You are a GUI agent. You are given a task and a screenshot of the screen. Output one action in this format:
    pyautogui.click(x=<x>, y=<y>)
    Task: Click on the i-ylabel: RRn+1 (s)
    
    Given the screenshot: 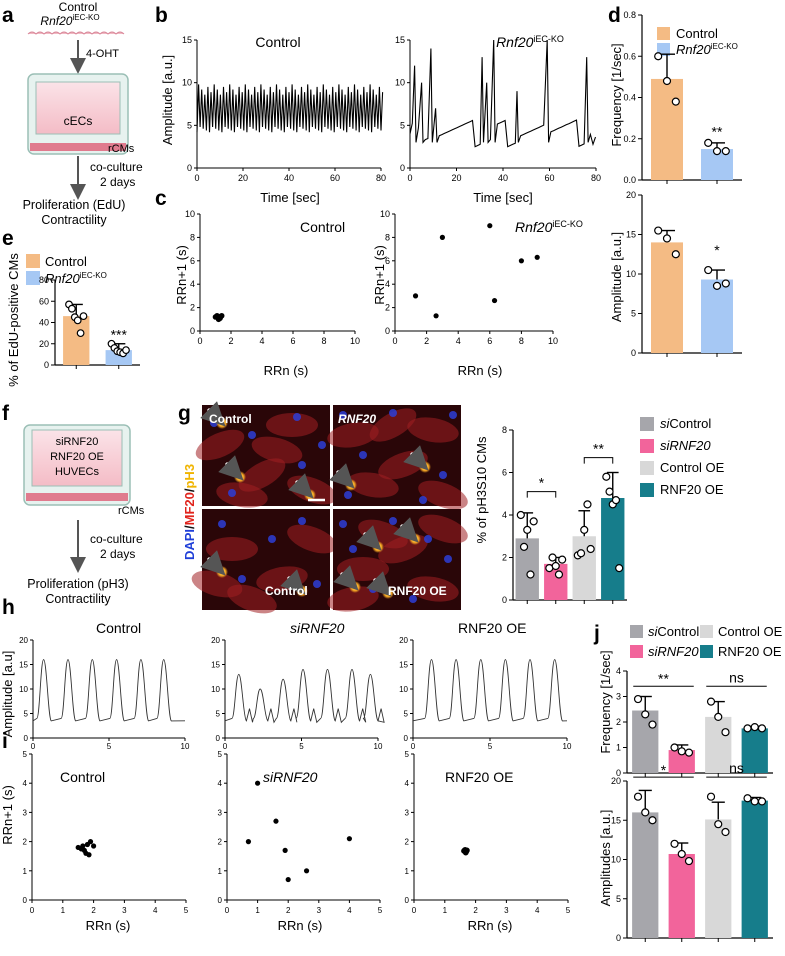 What is the action you would take?
    pyautogui.click(x=7, y=815)
    